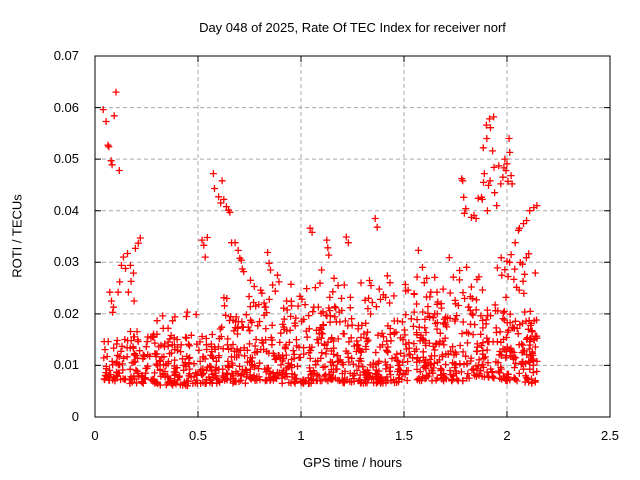 Image resolution: width=640 pixels, height=480 pixels. Describe the element at coordinates (301, 435) in the screenshot. I see `x-tick-label: 1` at that location.